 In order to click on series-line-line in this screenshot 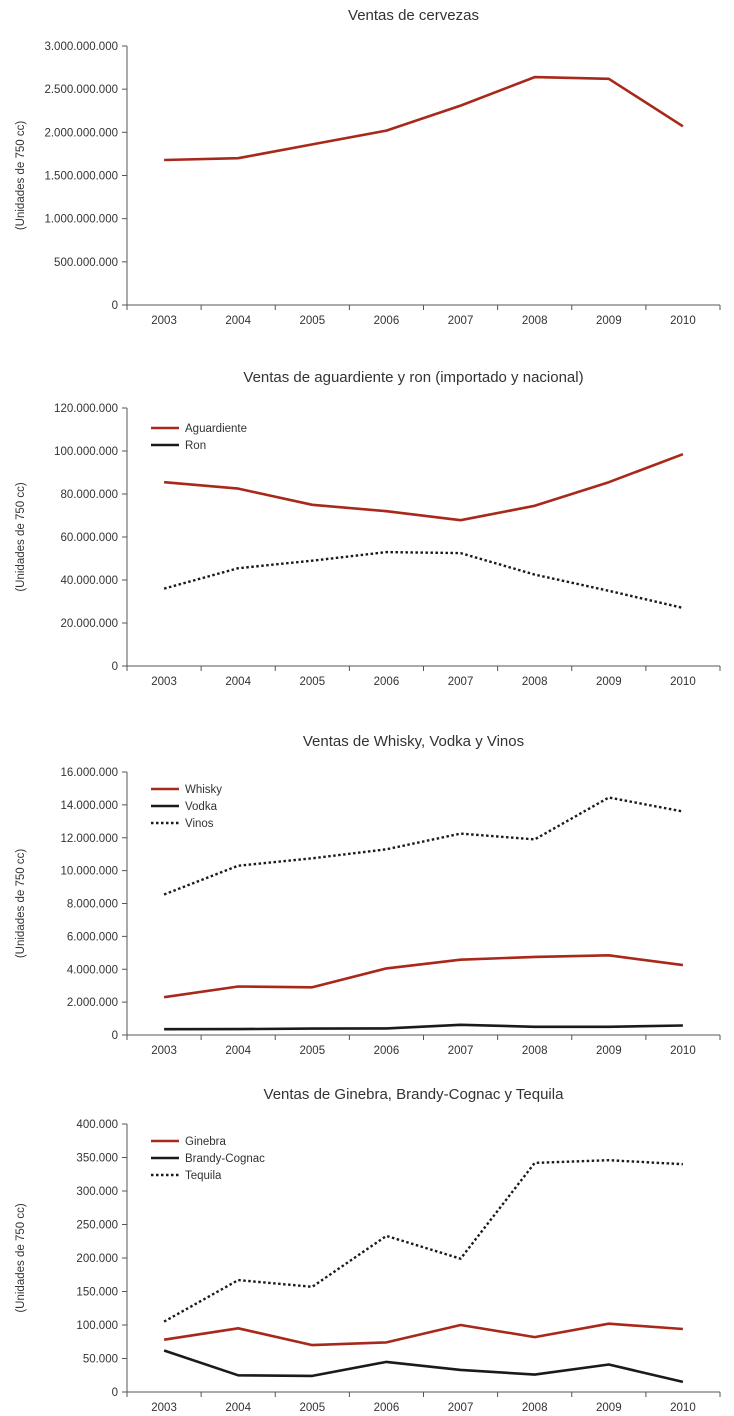, I will do `click(424, 118)`.